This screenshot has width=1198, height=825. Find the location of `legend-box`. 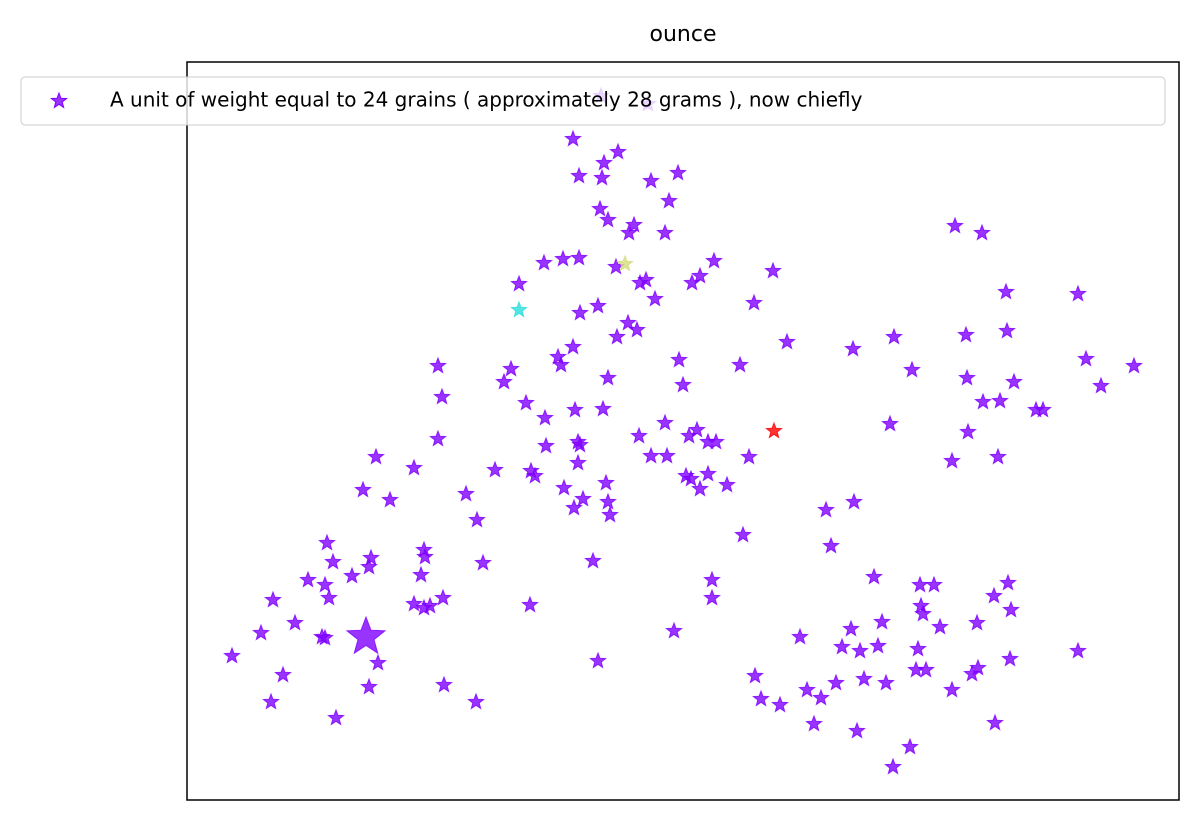

legend-box is located at coordinates (593, 101).